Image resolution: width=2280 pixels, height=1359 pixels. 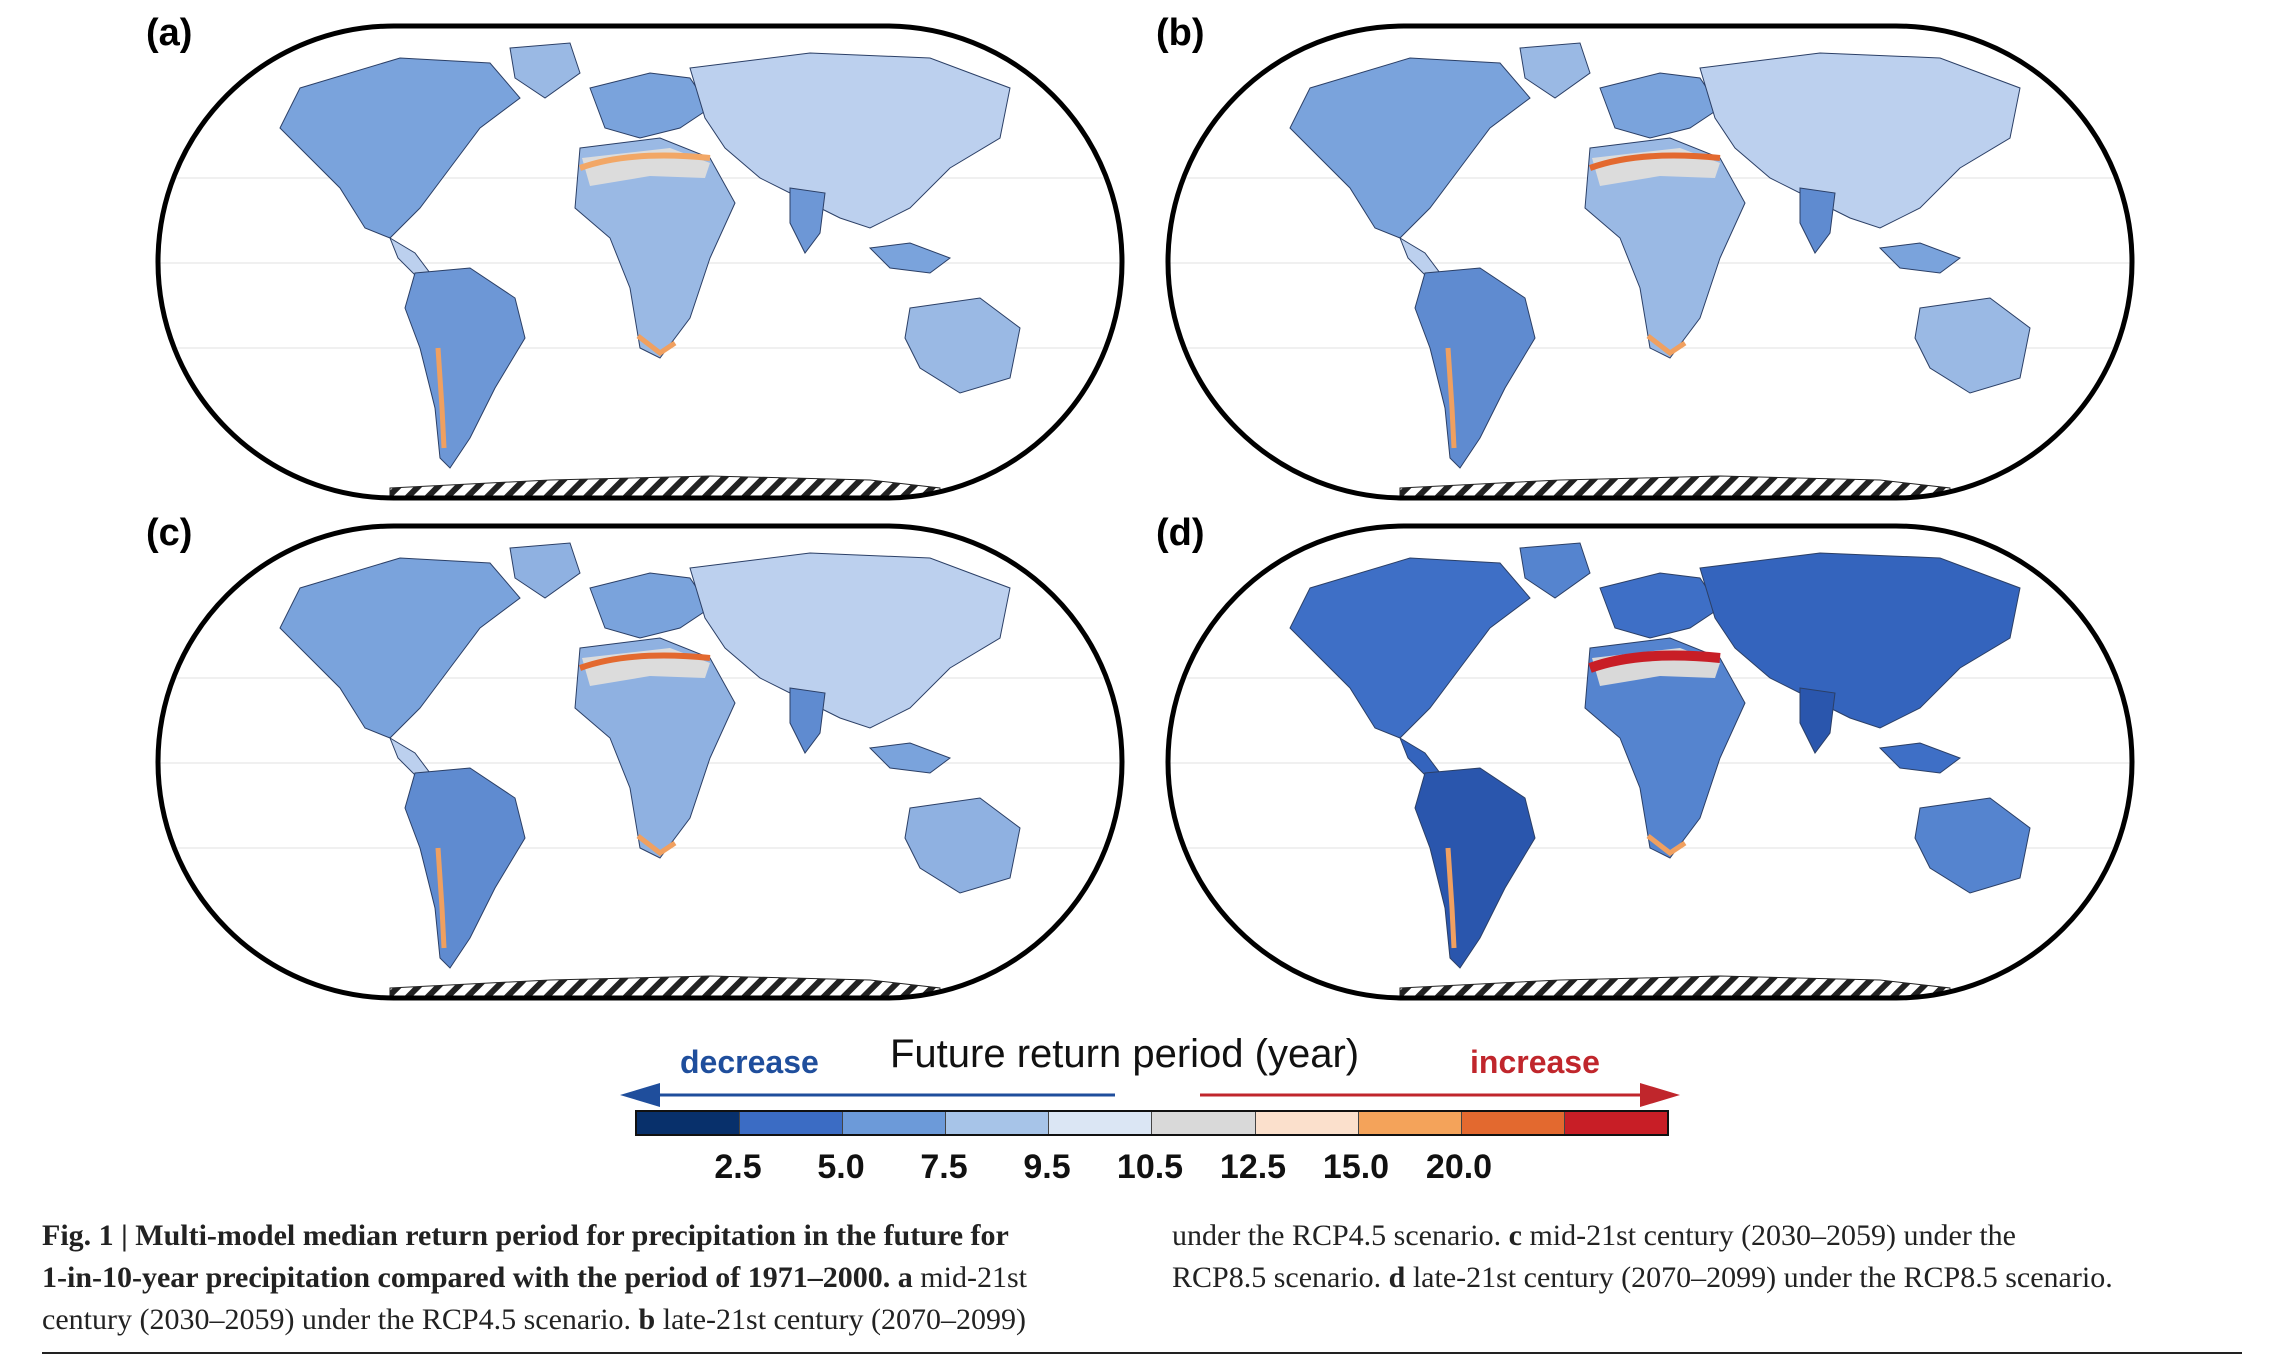 I want to click on decrease-arrow-icon, so click(x=867, y=1095).